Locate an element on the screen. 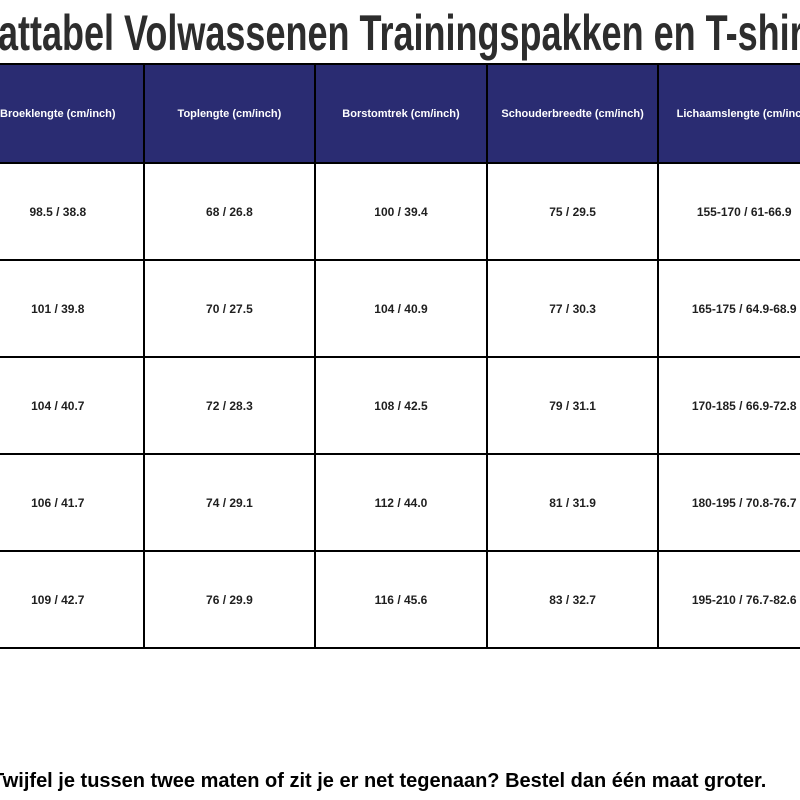  table-cell: 108 / 42.5 is located at coordinates (401, 405).